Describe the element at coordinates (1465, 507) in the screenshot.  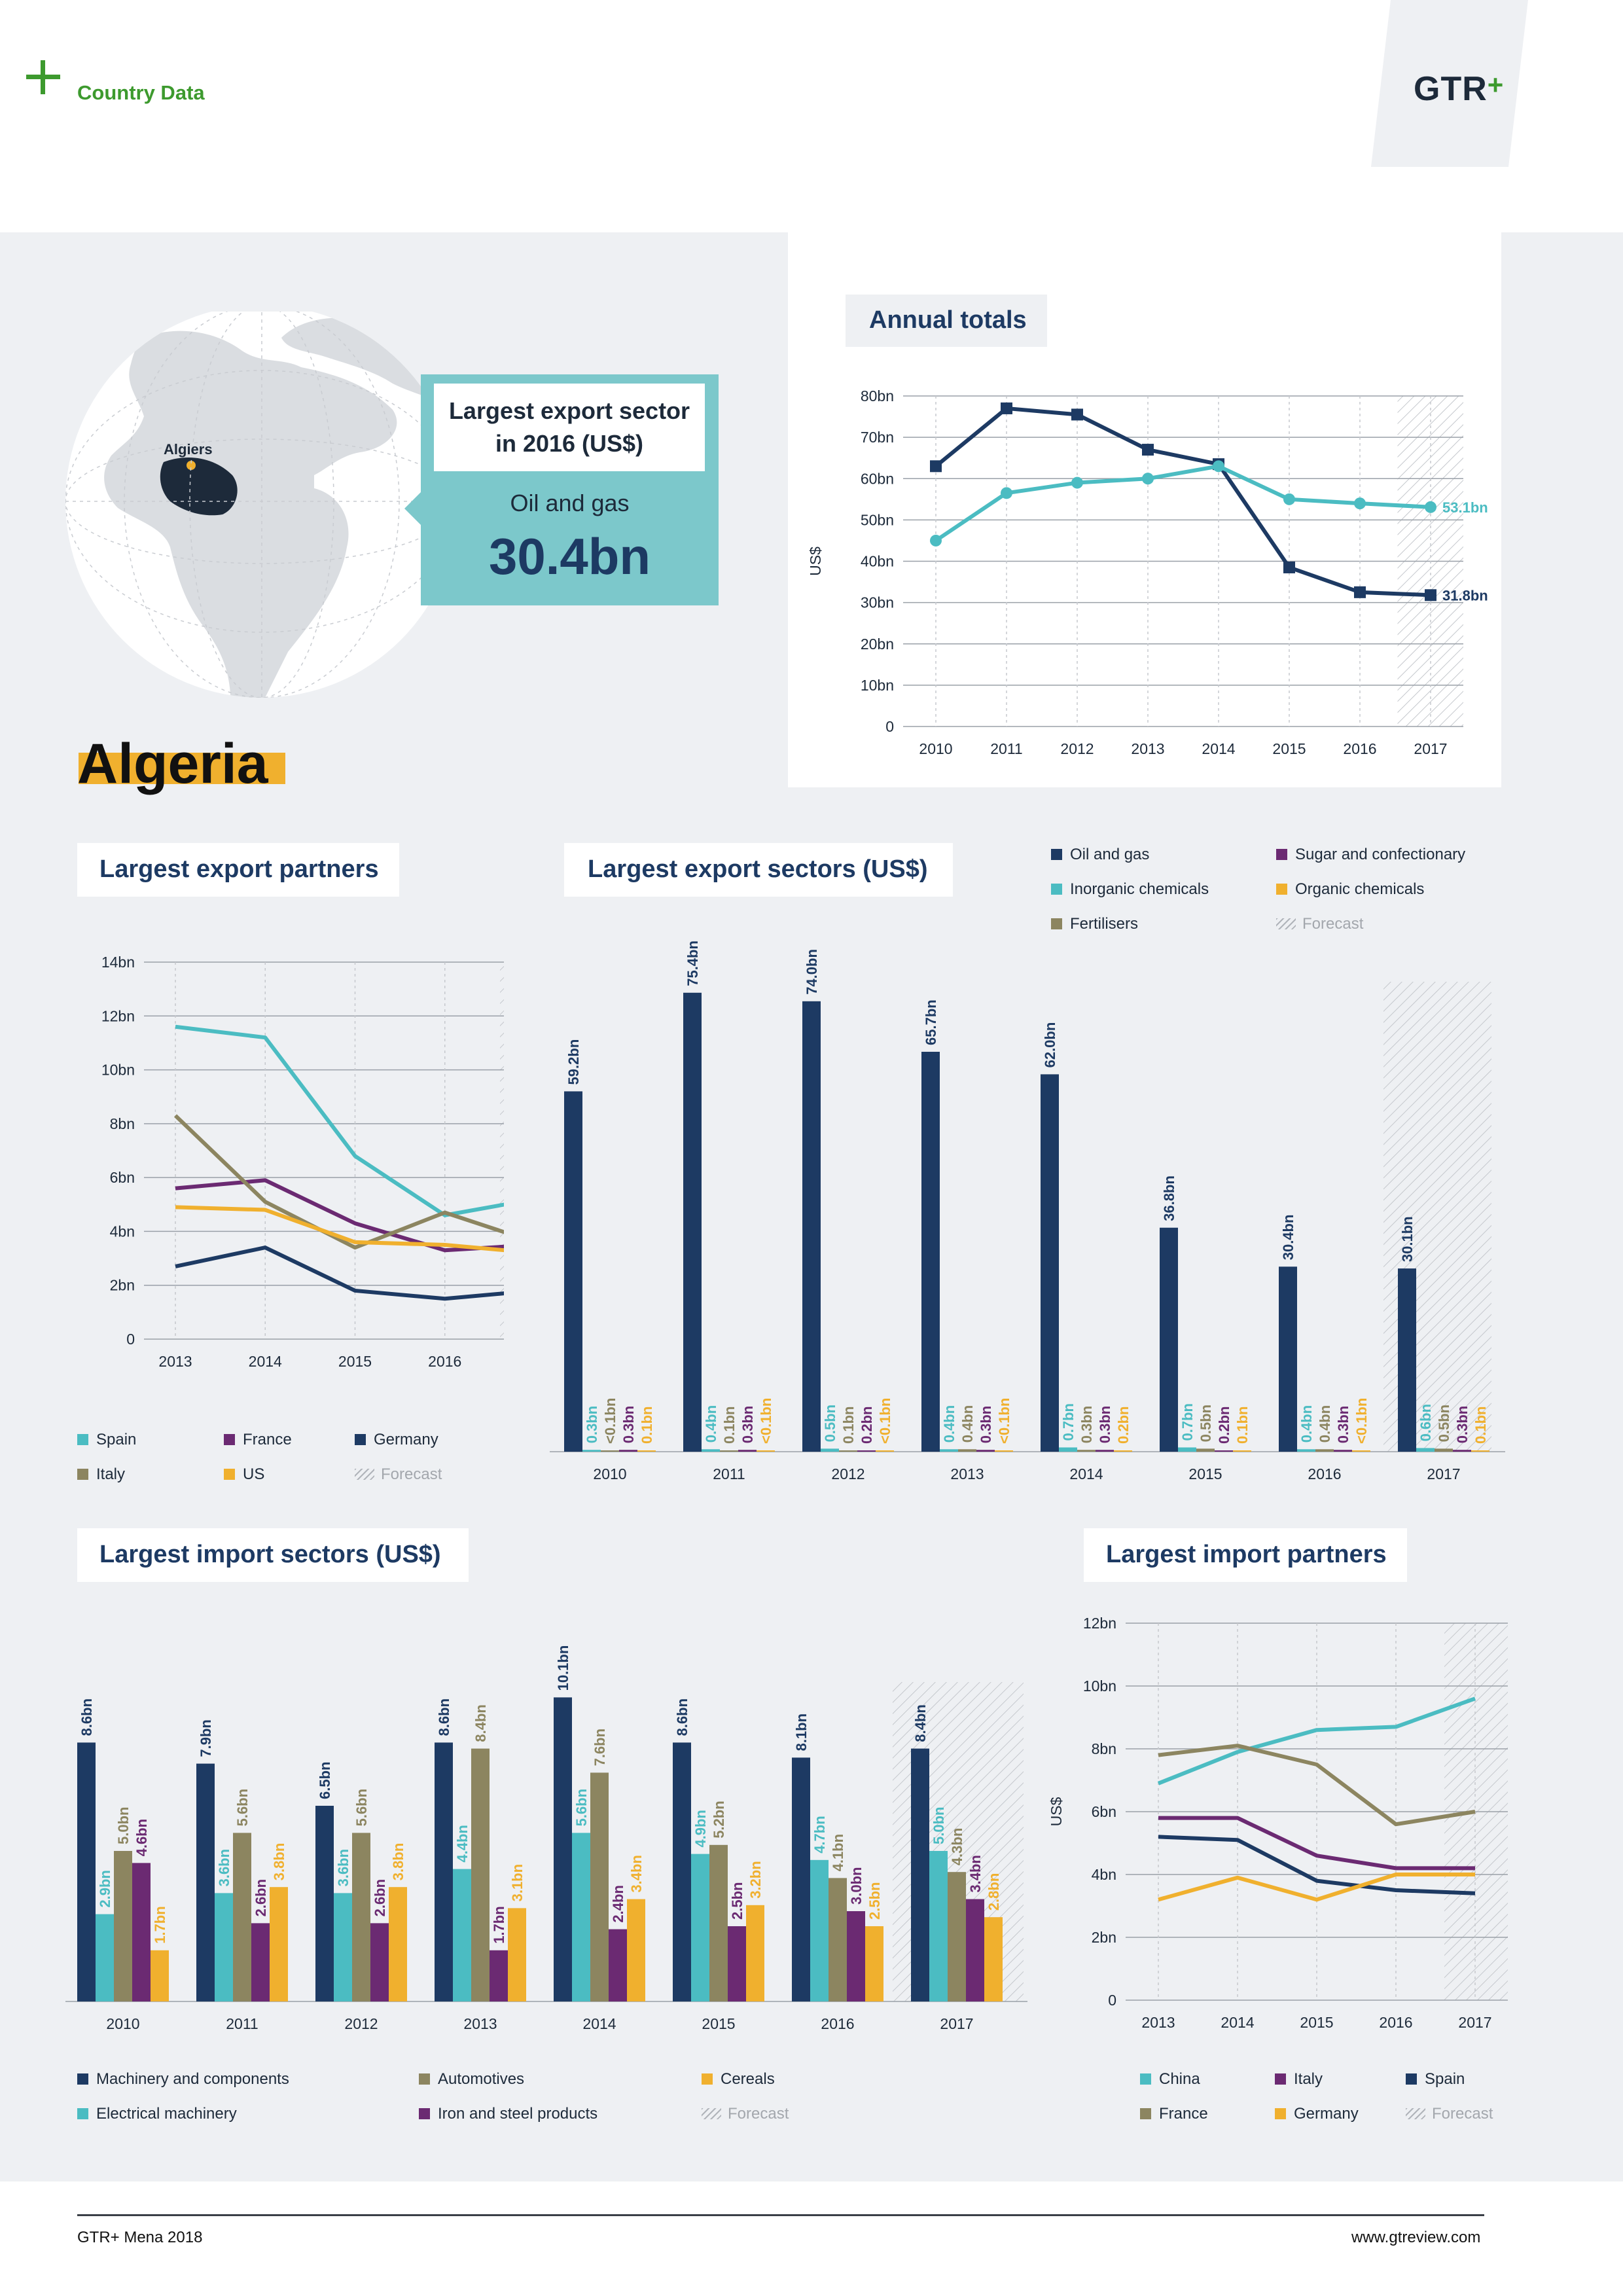
I see `end-value-label: 53.1bn` at that location.